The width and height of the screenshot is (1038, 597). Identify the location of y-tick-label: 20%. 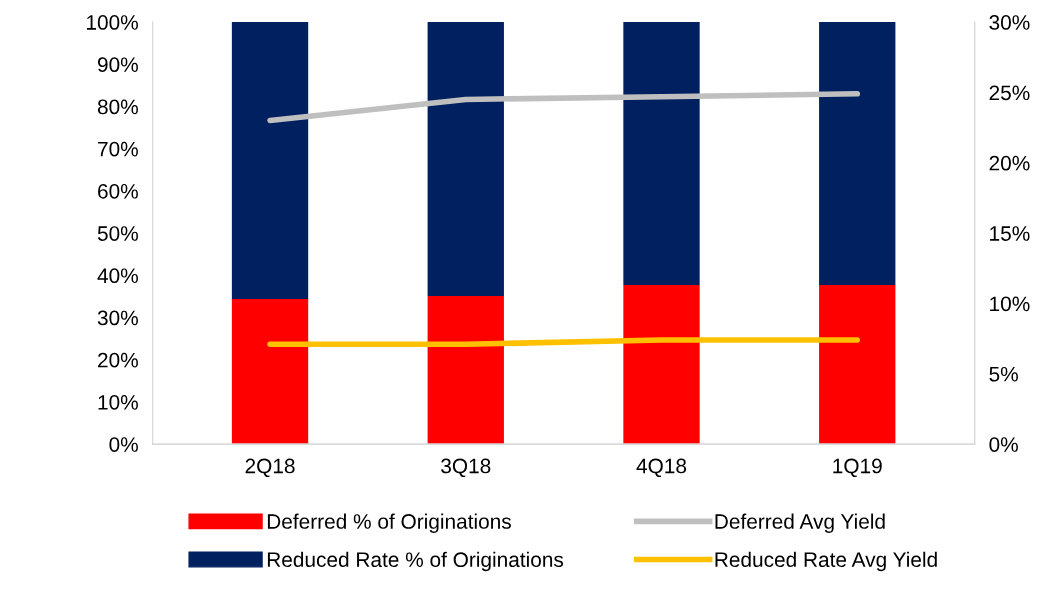
(118, 360).